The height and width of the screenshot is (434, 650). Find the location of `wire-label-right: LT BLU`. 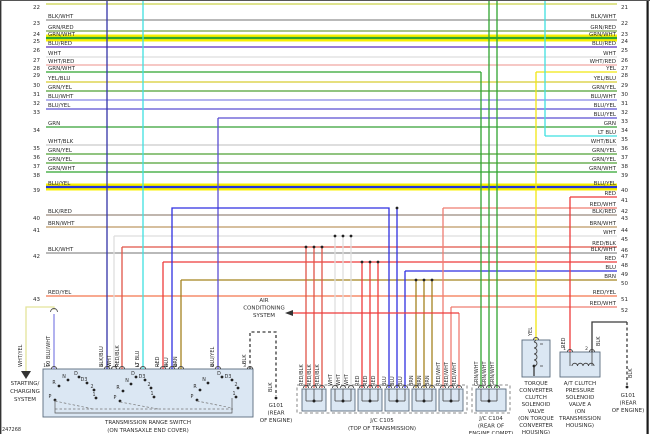

wire-label-right: LT BLU is located at coordinates (607, 133).